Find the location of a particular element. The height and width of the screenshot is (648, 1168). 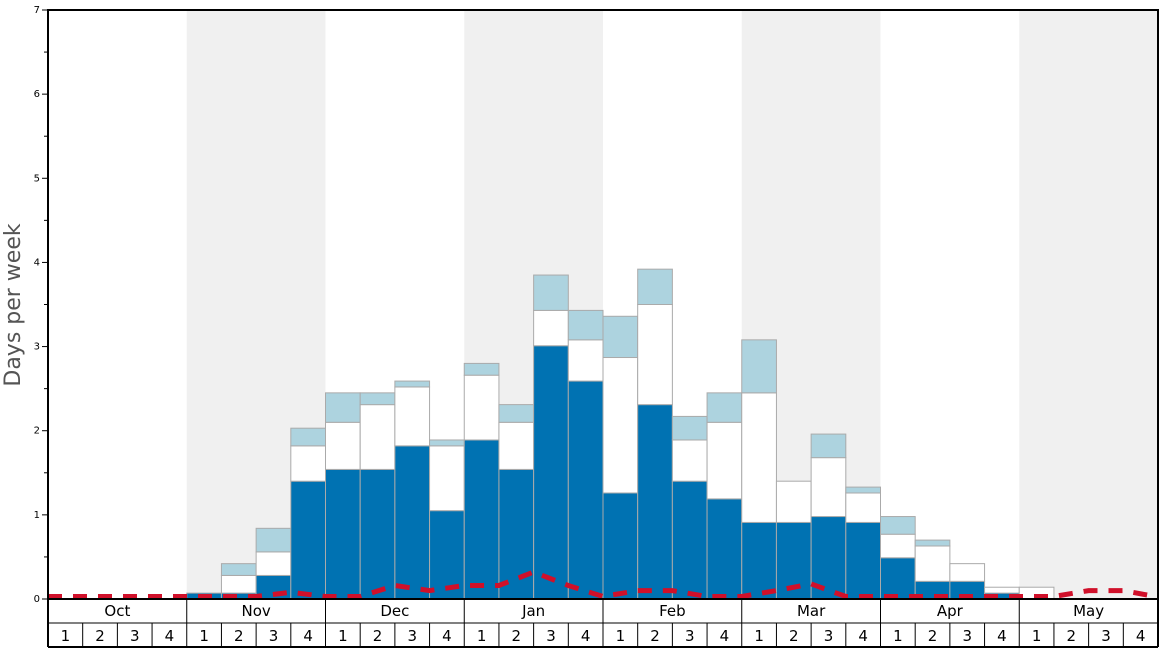

month-band is located at coordinates (1088, 304).